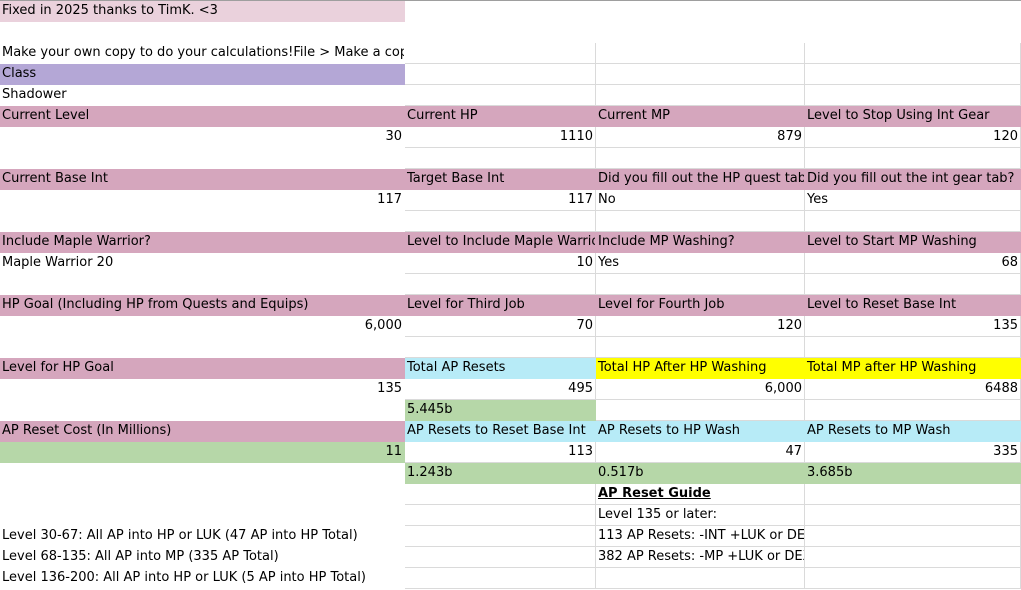 The image size is (1021, 590). What do you see at coordinates (913, 452) in the screenshot?
I see `cell-d22: 335` at bounding box center [913, 452].